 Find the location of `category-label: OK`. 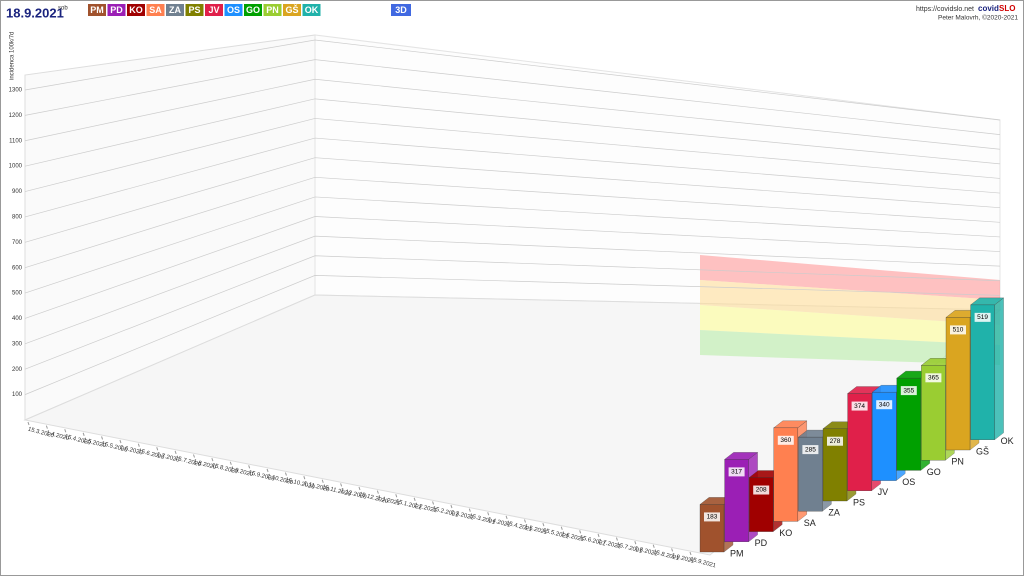

category-label: OK is located at coordinates (1007, 441).